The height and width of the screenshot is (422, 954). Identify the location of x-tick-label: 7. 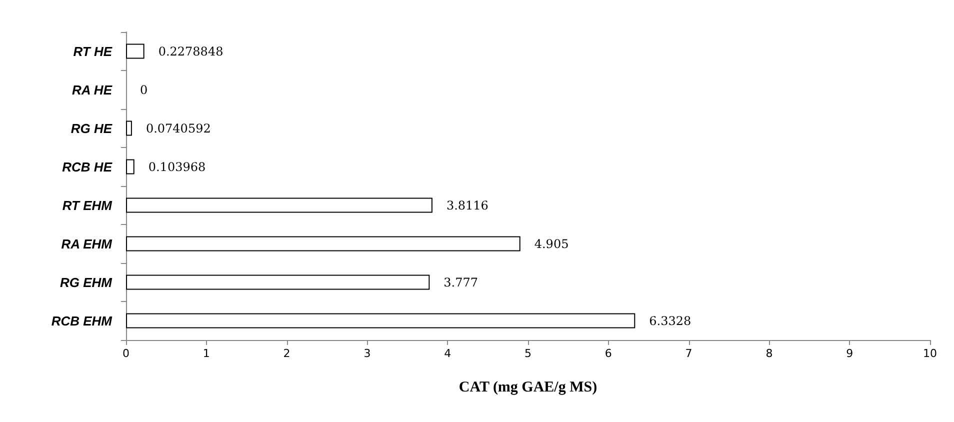
(688, 353).